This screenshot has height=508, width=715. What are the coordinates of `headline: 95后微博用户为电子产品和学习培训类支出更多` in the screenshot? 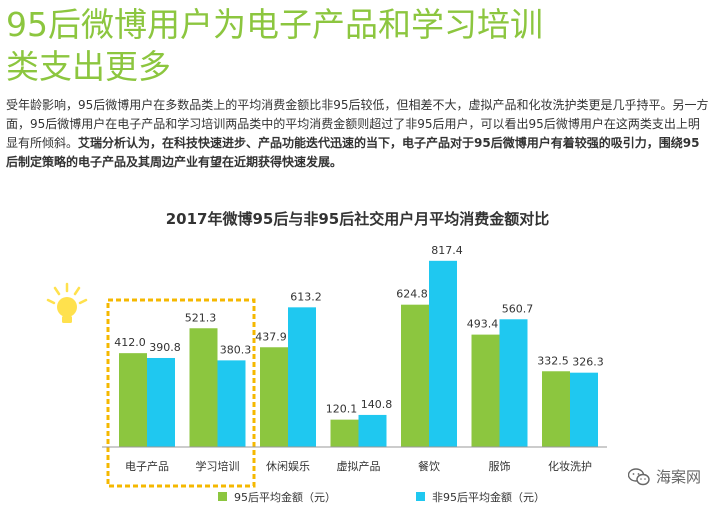 It's located at (274, 45).